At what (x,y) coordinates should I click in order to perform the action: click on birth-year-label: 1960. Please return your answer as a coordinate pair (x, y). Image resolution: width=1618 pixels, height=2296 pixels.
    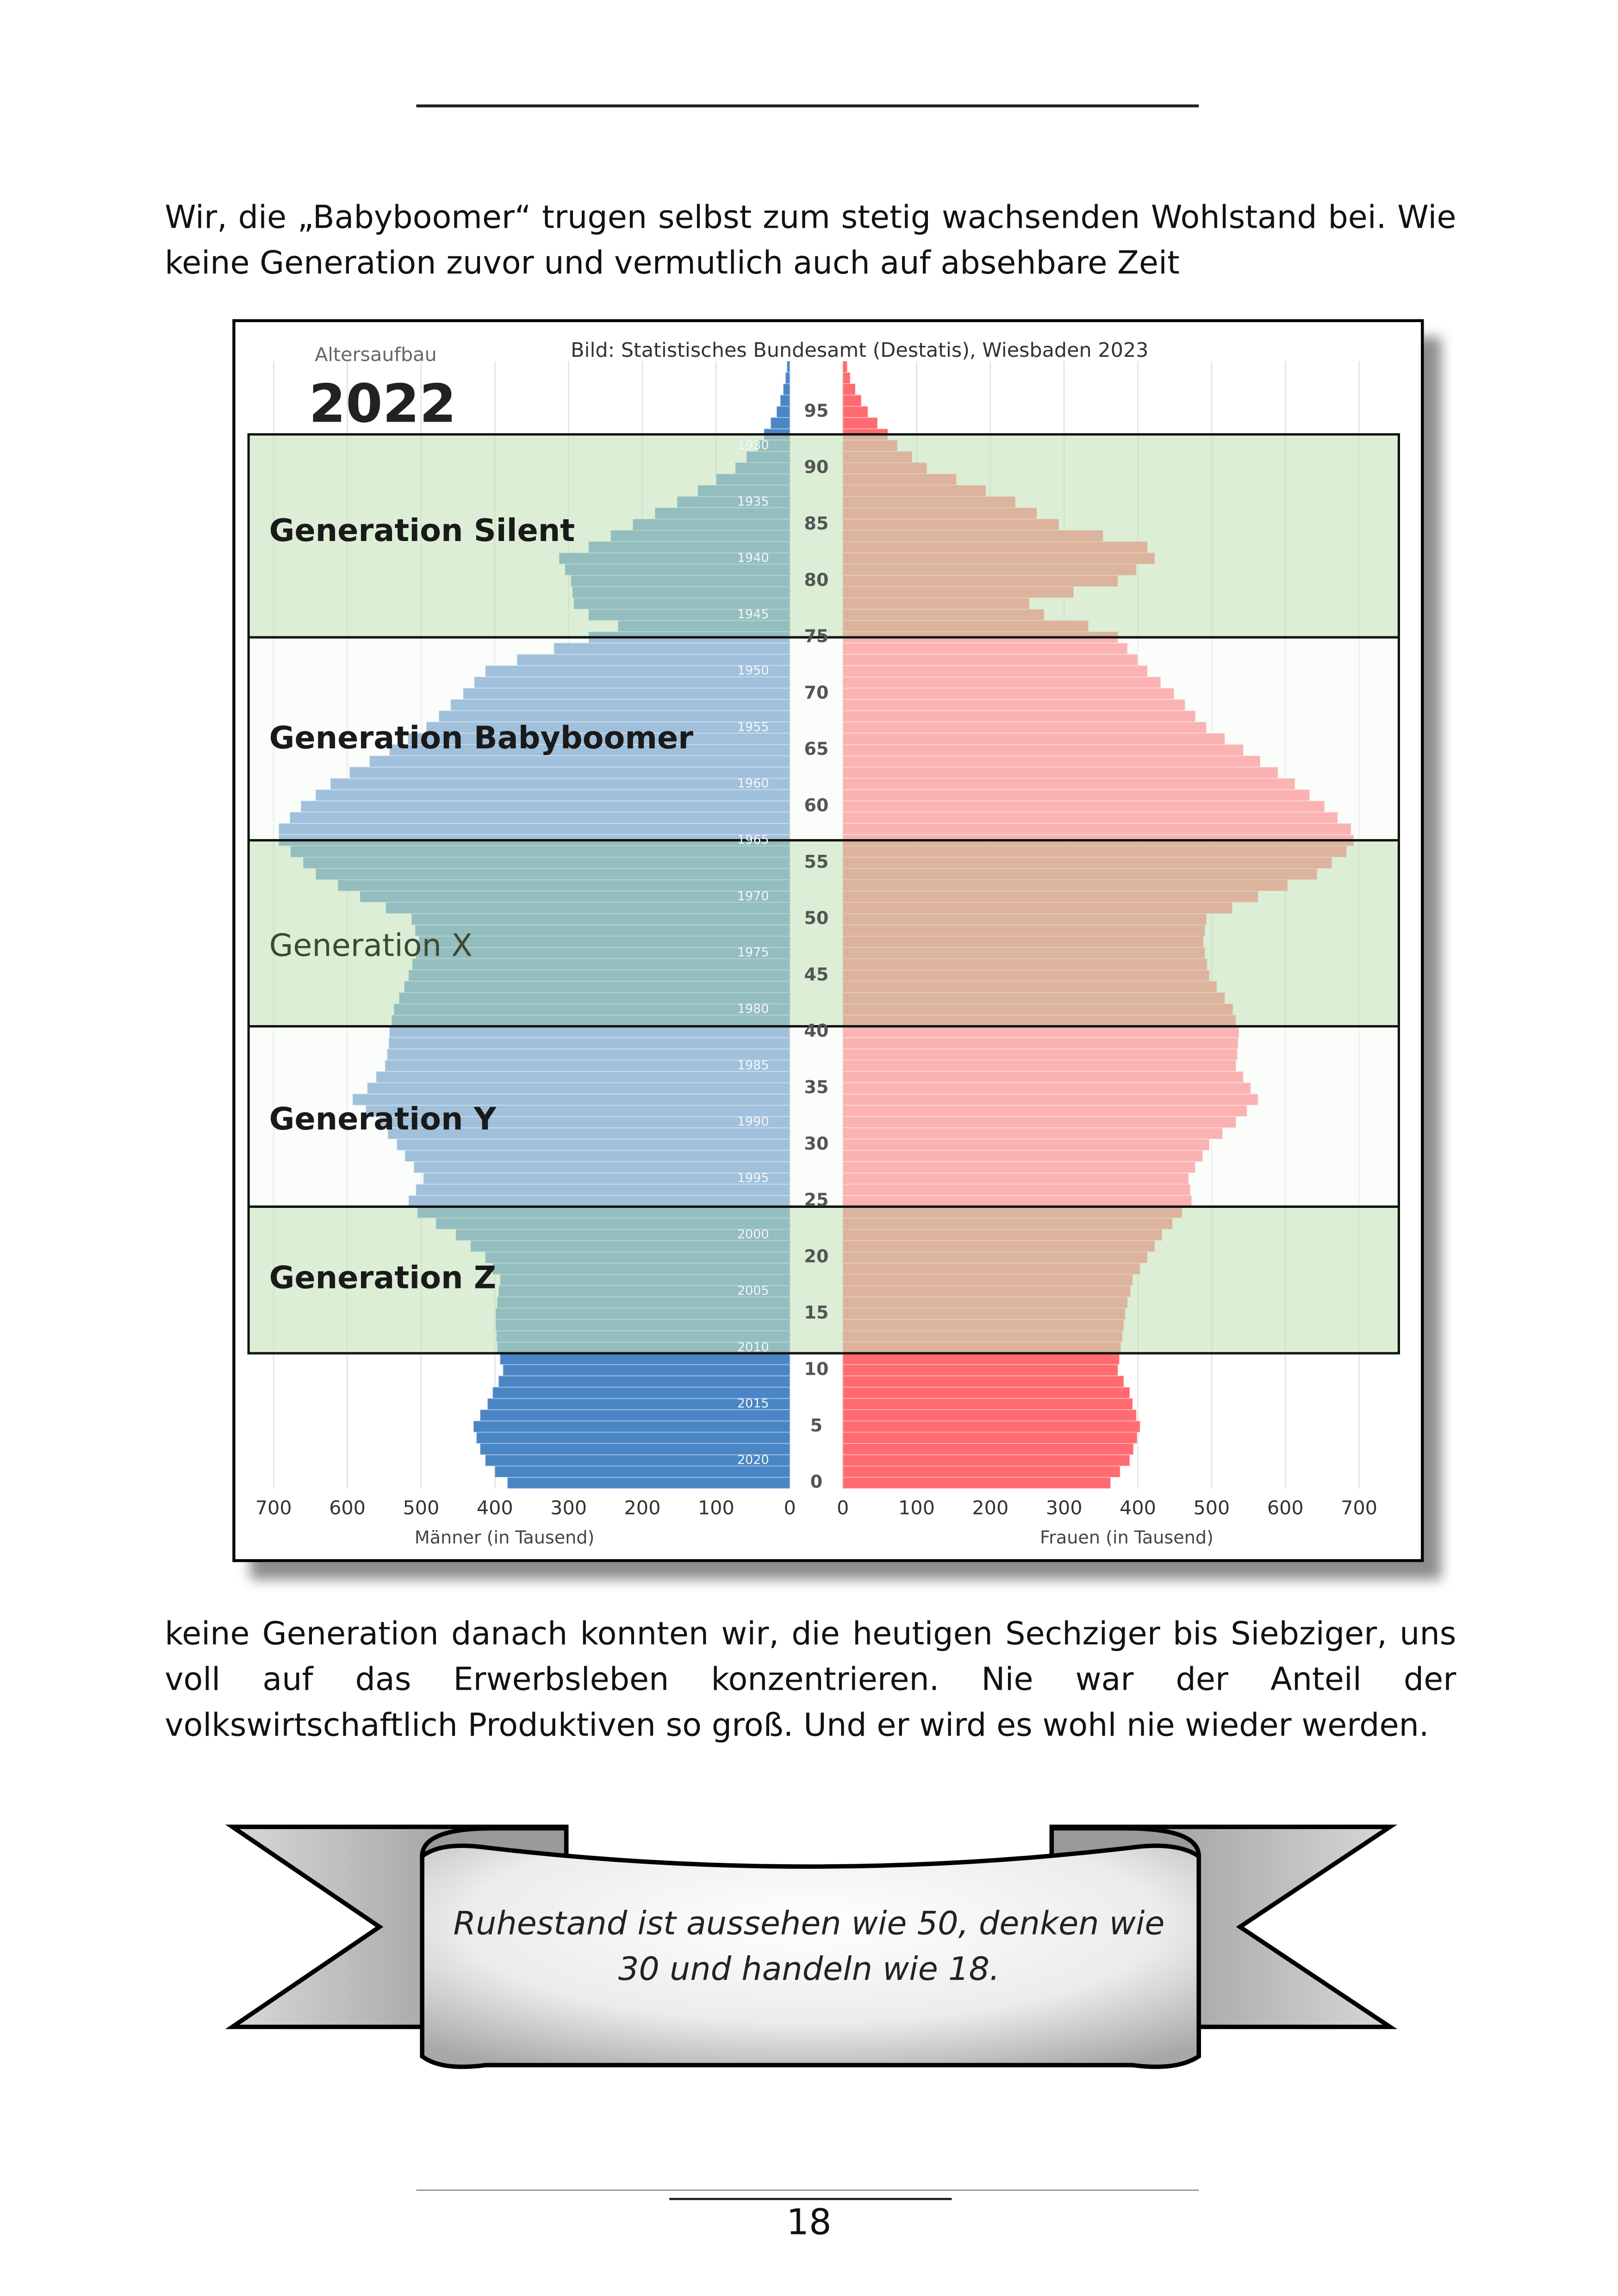
    Looking at the image, I should click on (753, 783).